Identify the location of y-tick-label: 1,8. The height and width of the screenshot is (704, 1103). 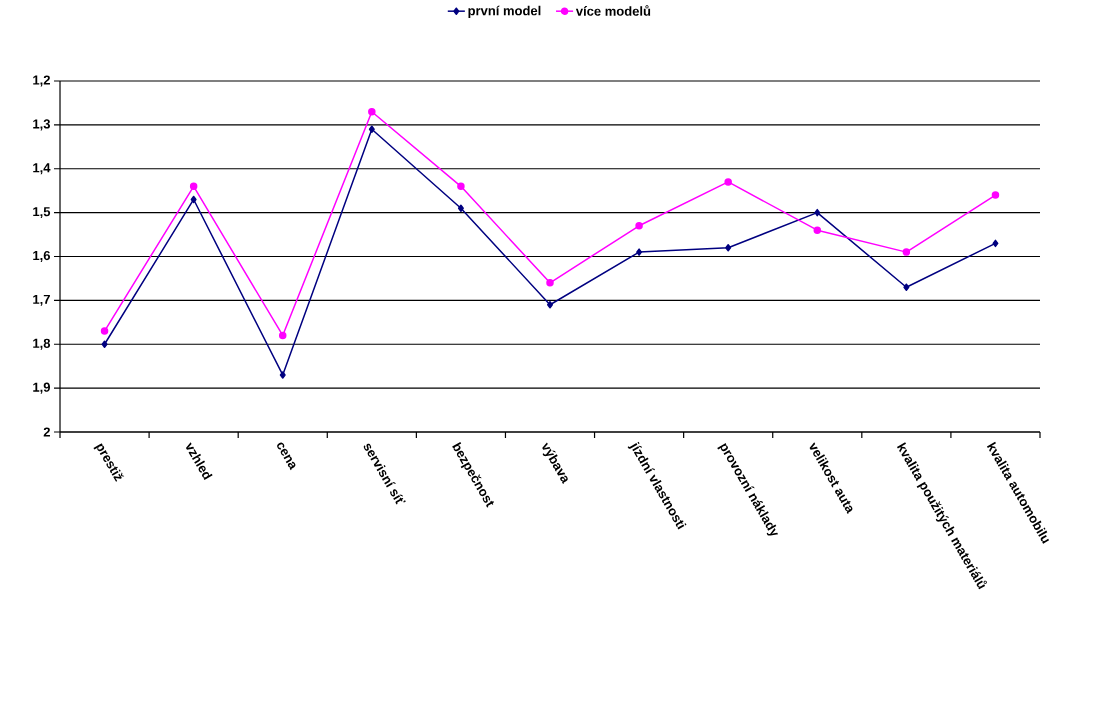
(42, 344).